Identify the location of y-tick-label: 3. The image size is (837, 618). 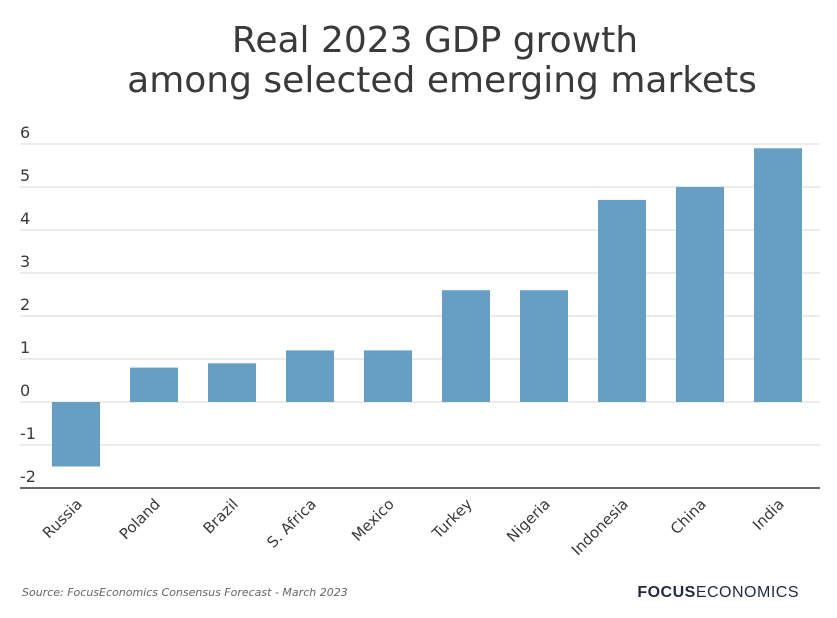
(25, 261).